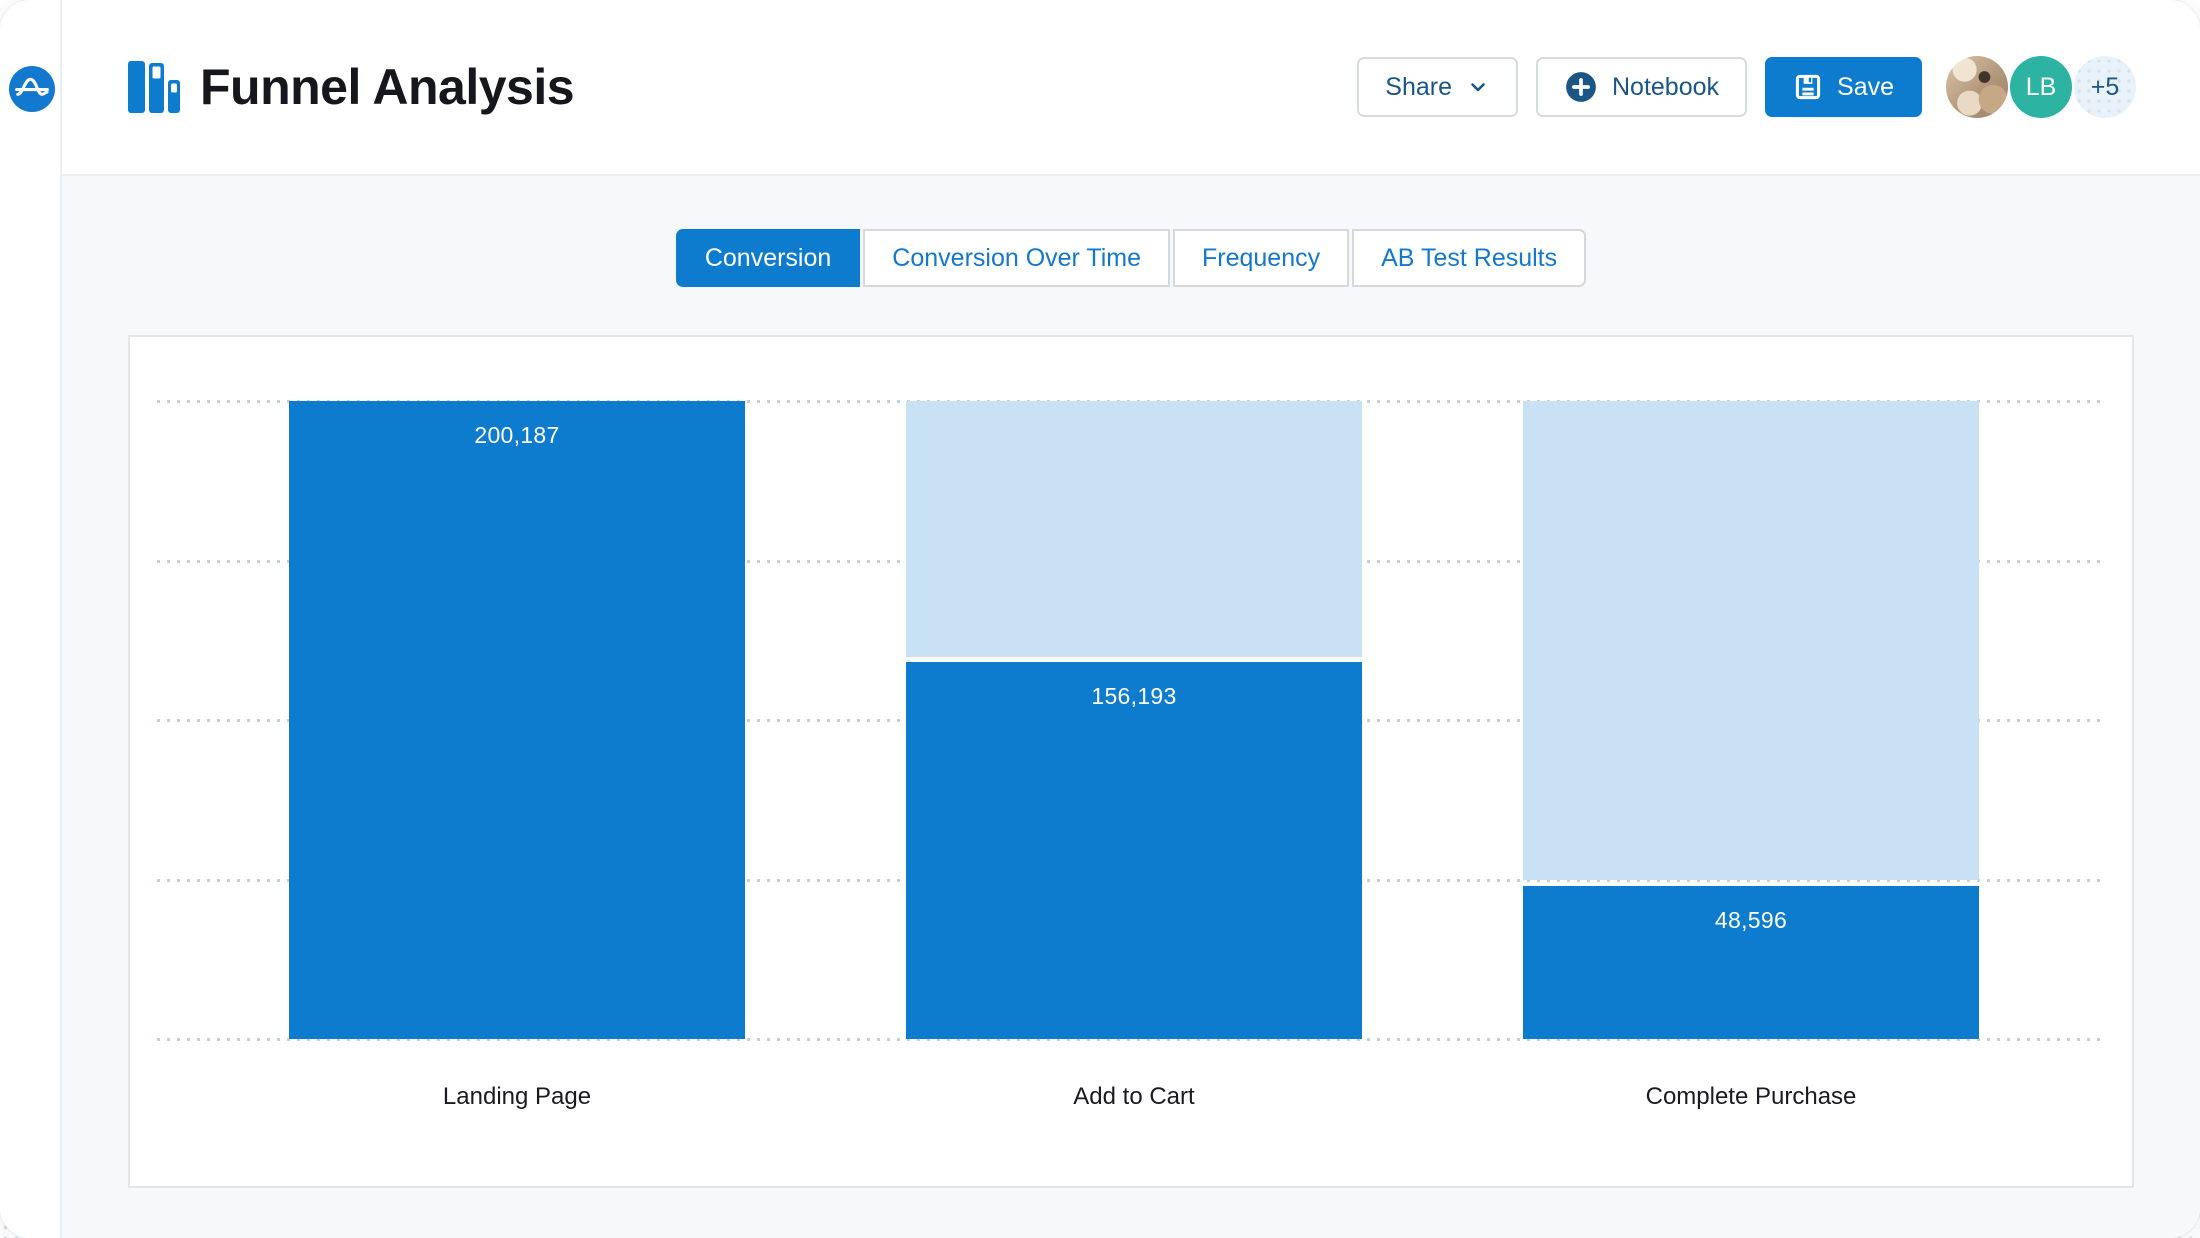 The image size is (2200, 1238). I want to click on bar-value-label: 200,187, so click(517, 435).